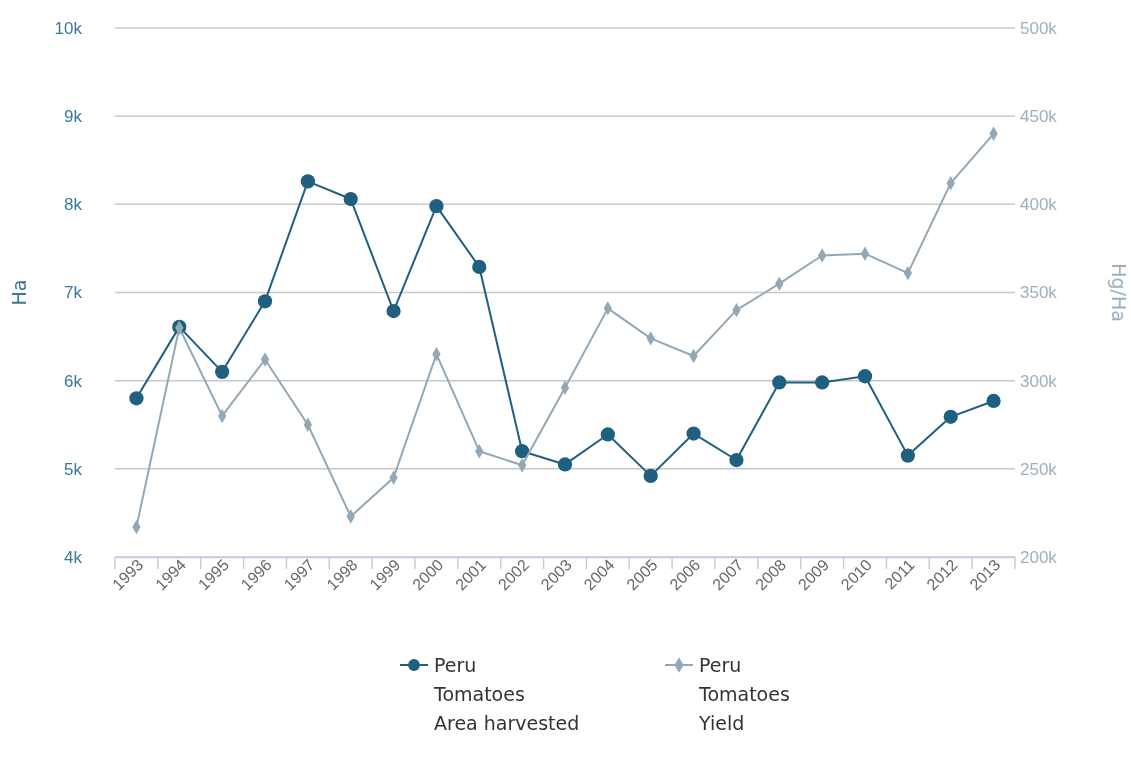 This screenshot has height=768, width=1131. Describe the element at coordinates (1039, 381) in the screenshot. I see `y2-tick-label: 300k` at that location.